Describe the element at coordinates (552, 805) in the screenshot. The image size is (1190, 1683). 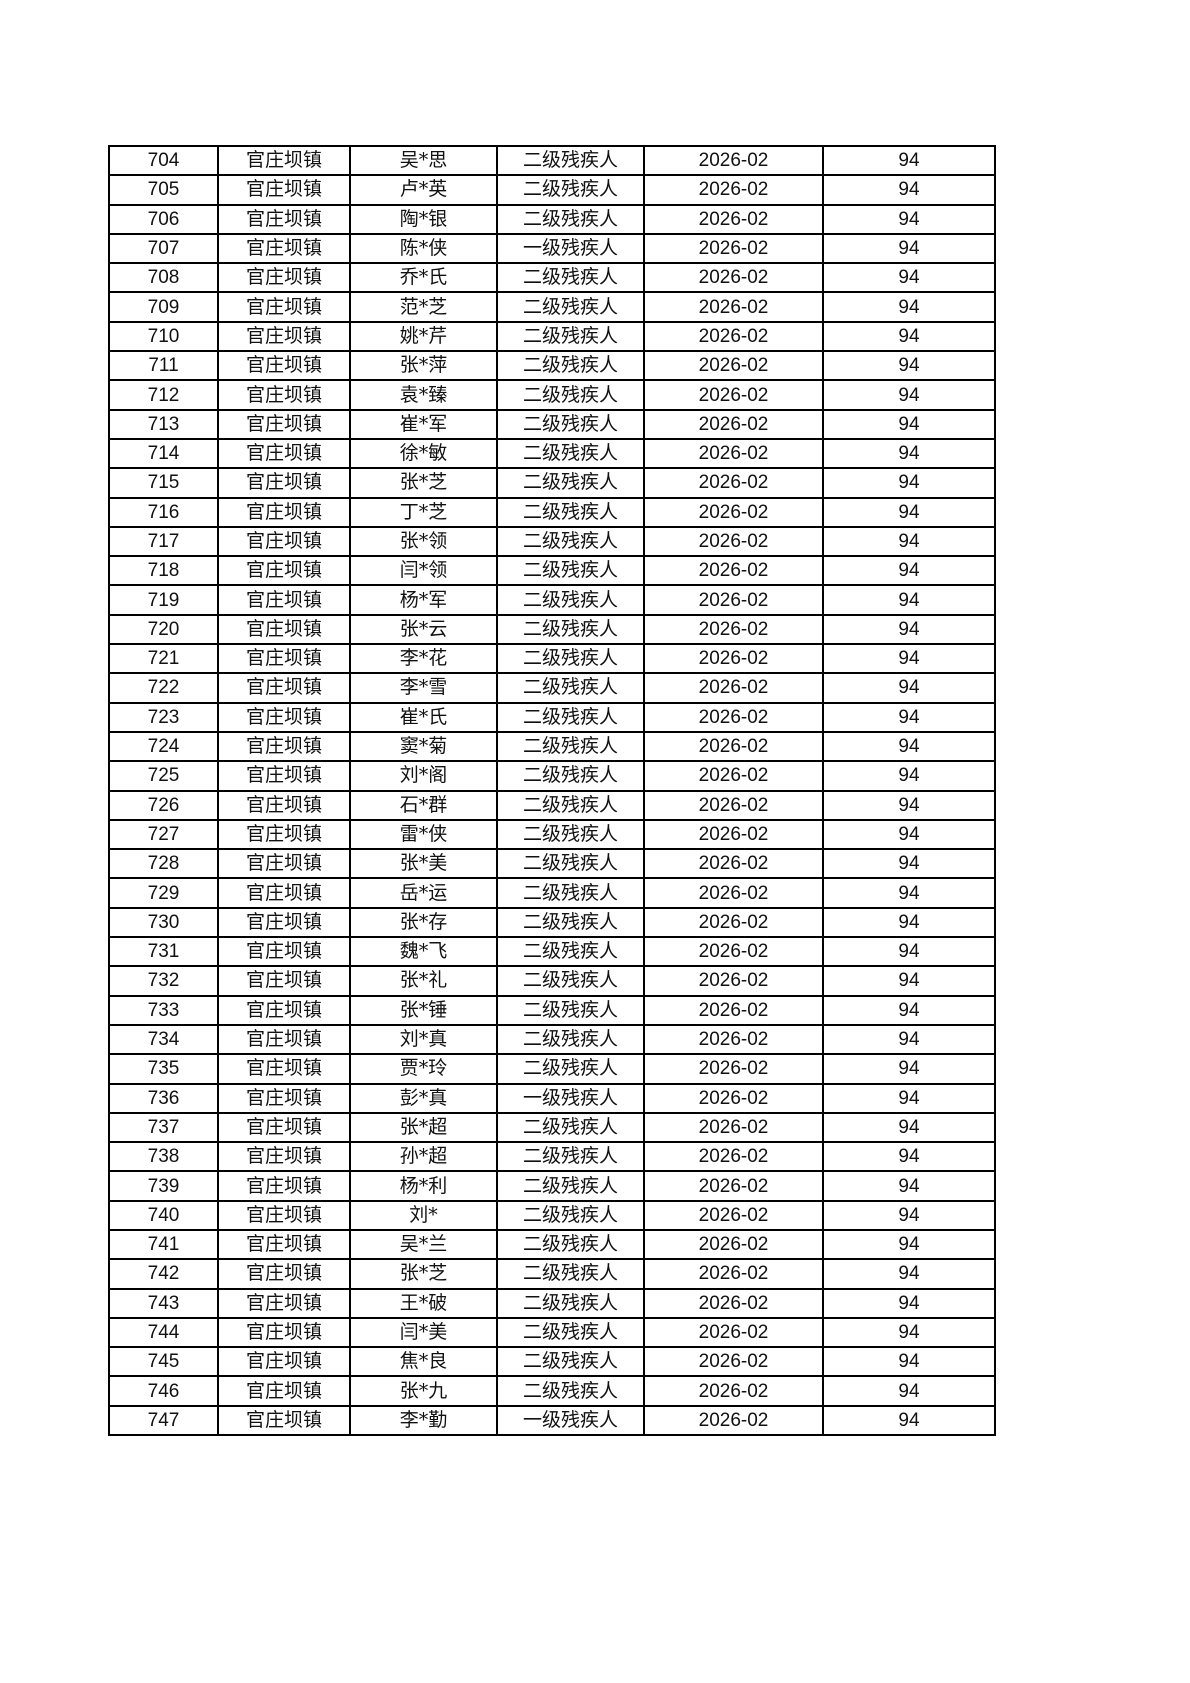
I see `table-row: 726 官庄坝镇 石*群 二级残疾人 2026-02 94` at that location.